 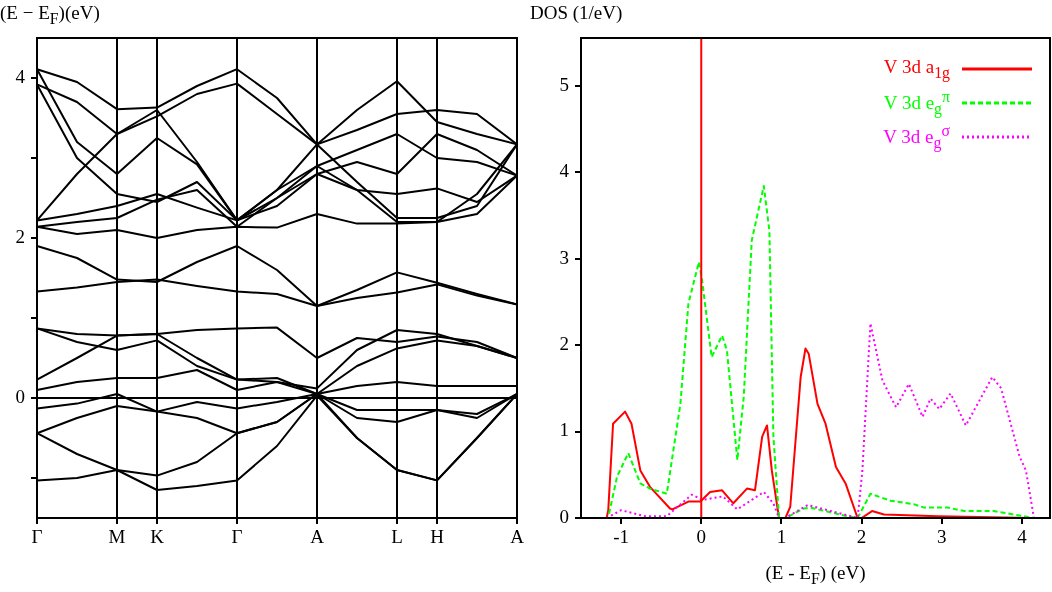 I want to click on x-tick-label: 2, so click(x=861, y=537).